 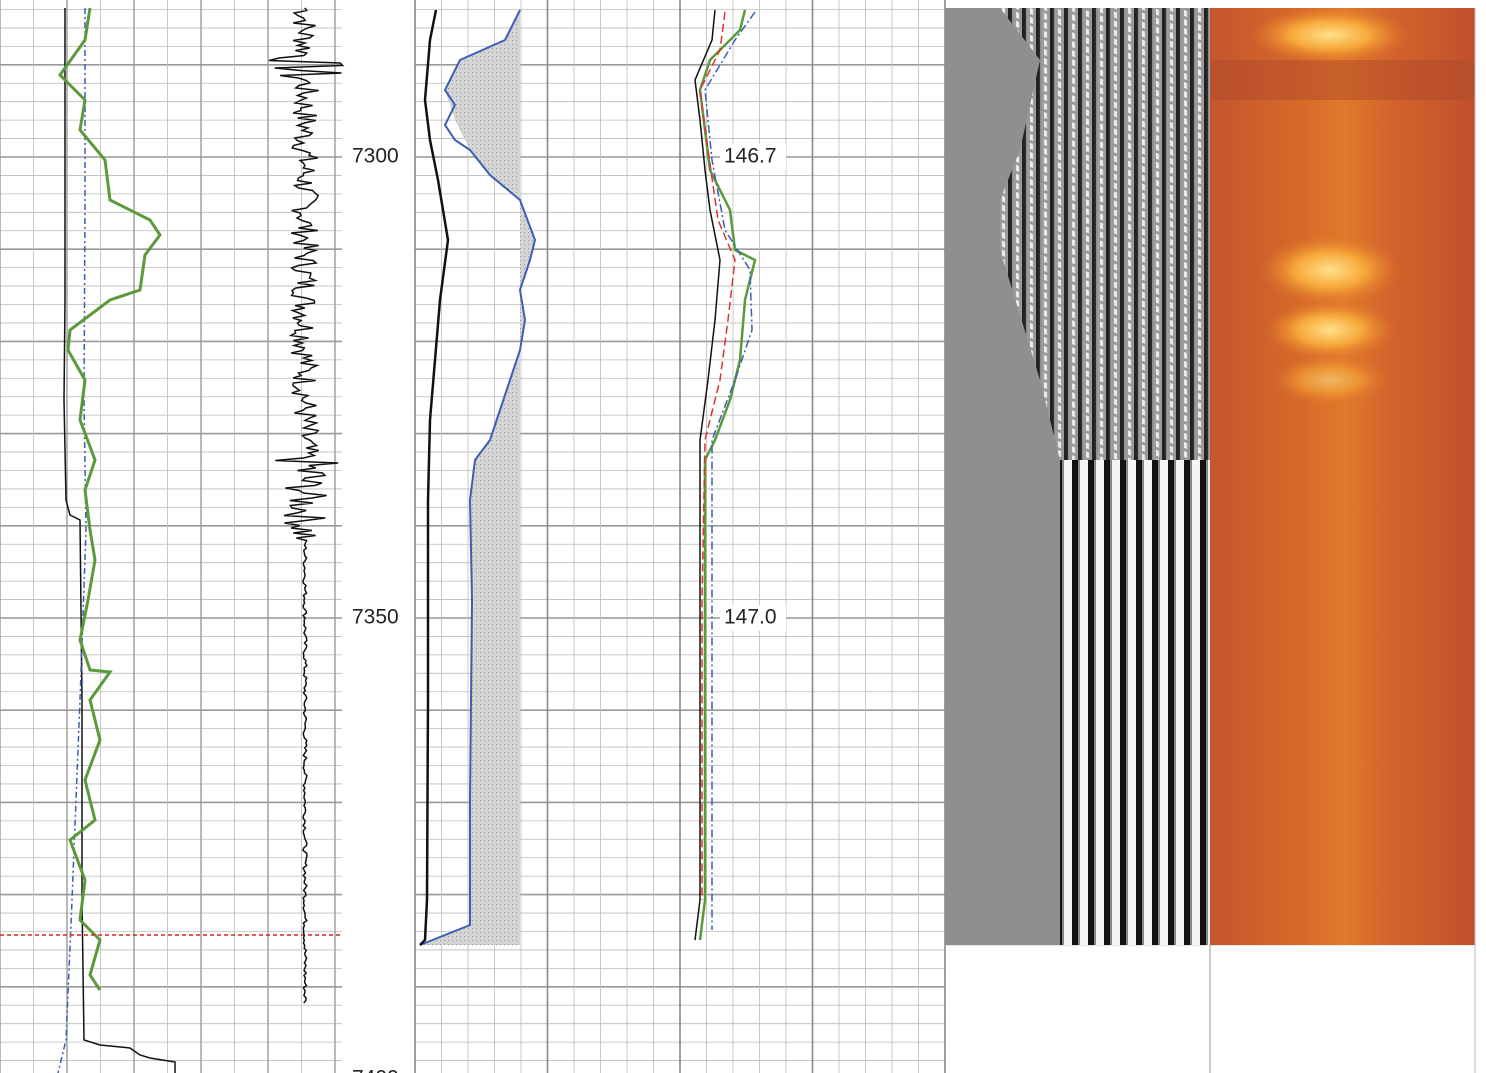 What do you see at coordinates (750, 617) in the screenshot?
I see `annotation: 147.0` at bounding box center [750, 617].